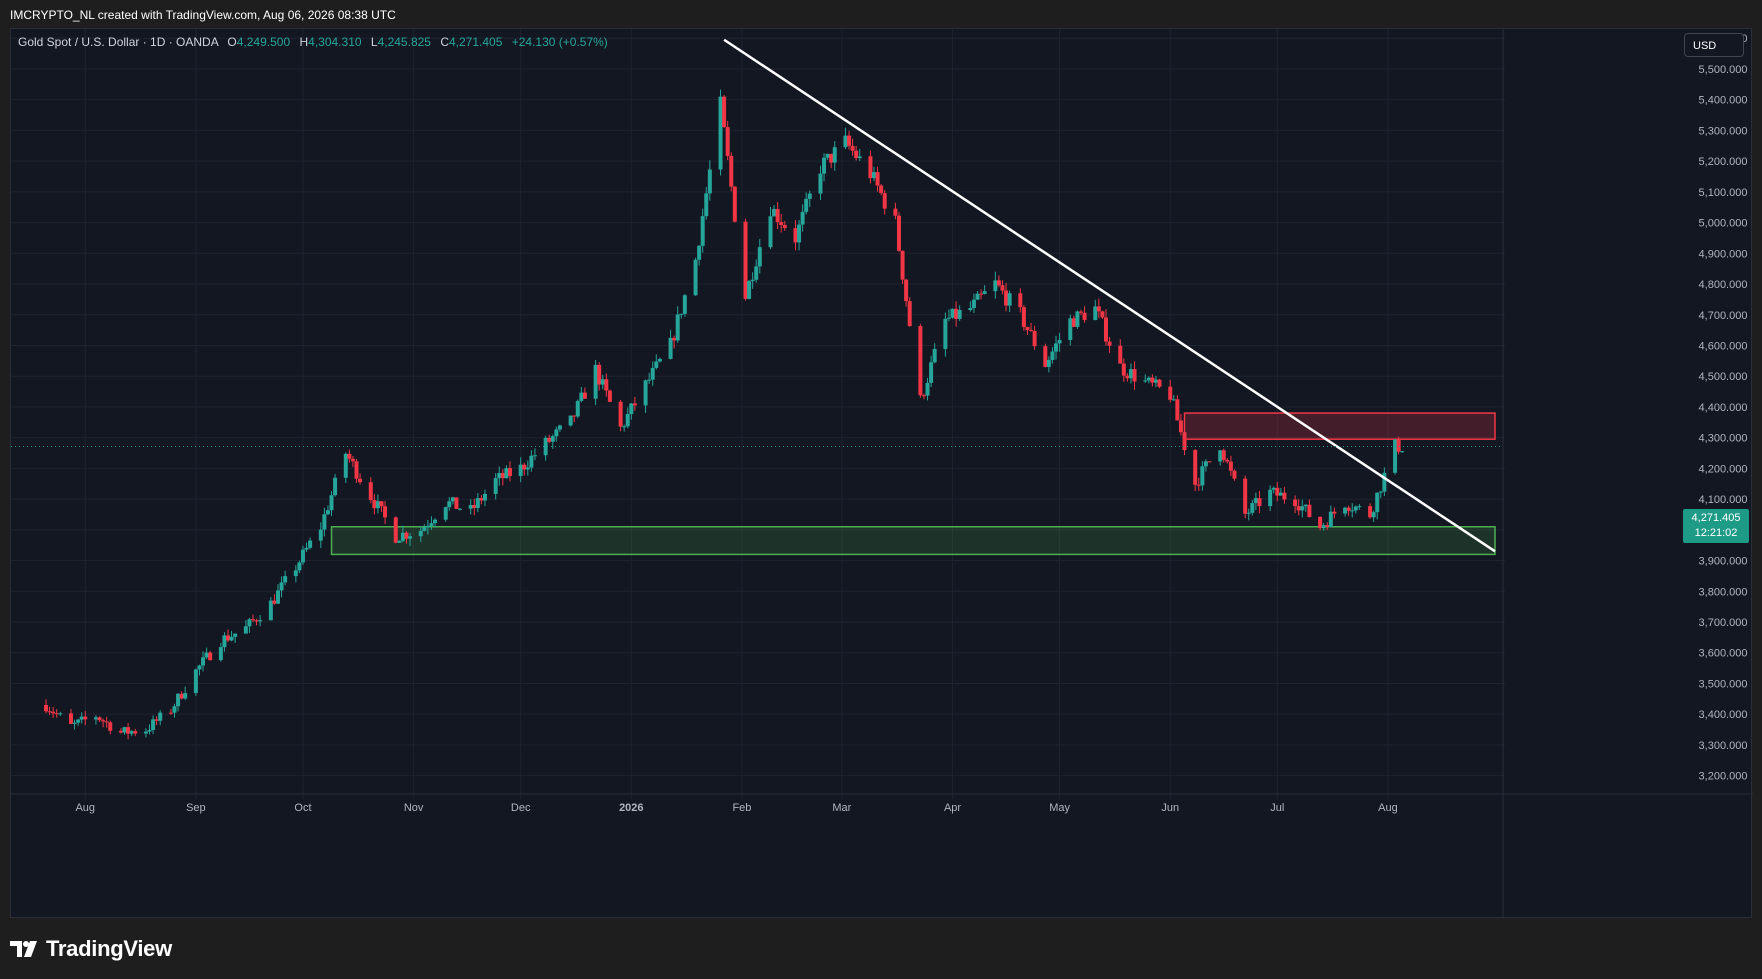  What do you see at coordinates (1723, 101) in the screenshot?
I see `price-tick-label: 5,400.000` at bounding box center [1723, 101].